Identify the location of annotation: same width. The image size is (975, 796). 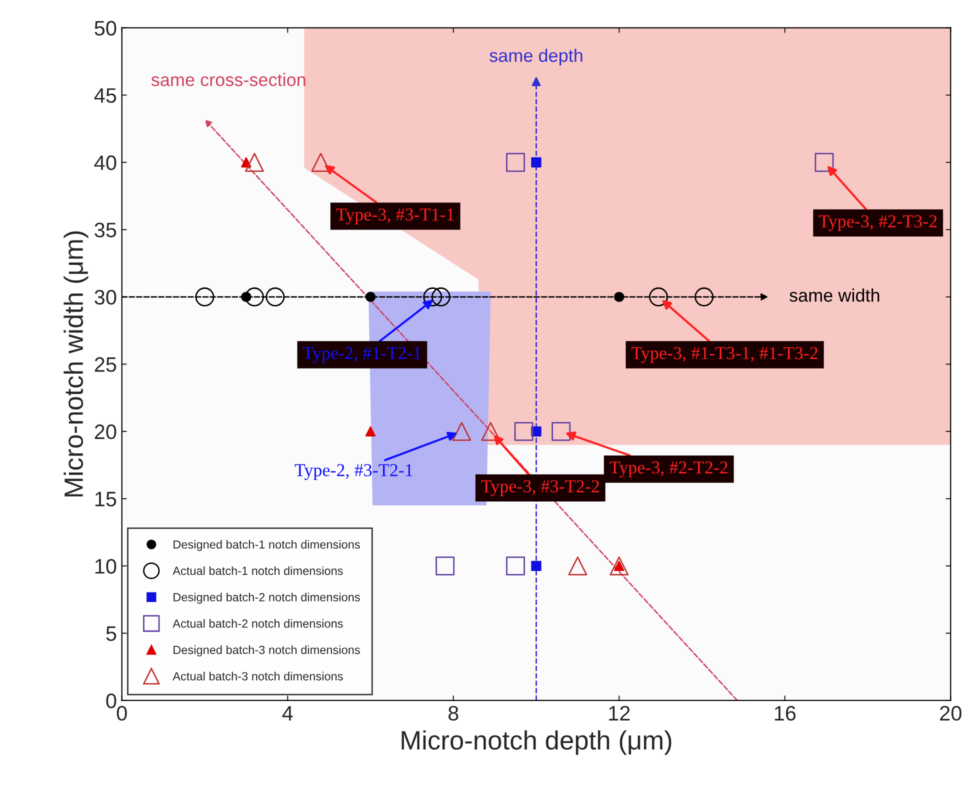
(835, 295).